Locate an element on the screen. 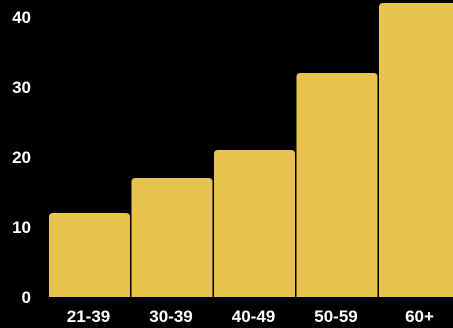 The width and height of the screenshot is (453, 328). x-tick-label: 40-49 is located at coordinates (253, 316).